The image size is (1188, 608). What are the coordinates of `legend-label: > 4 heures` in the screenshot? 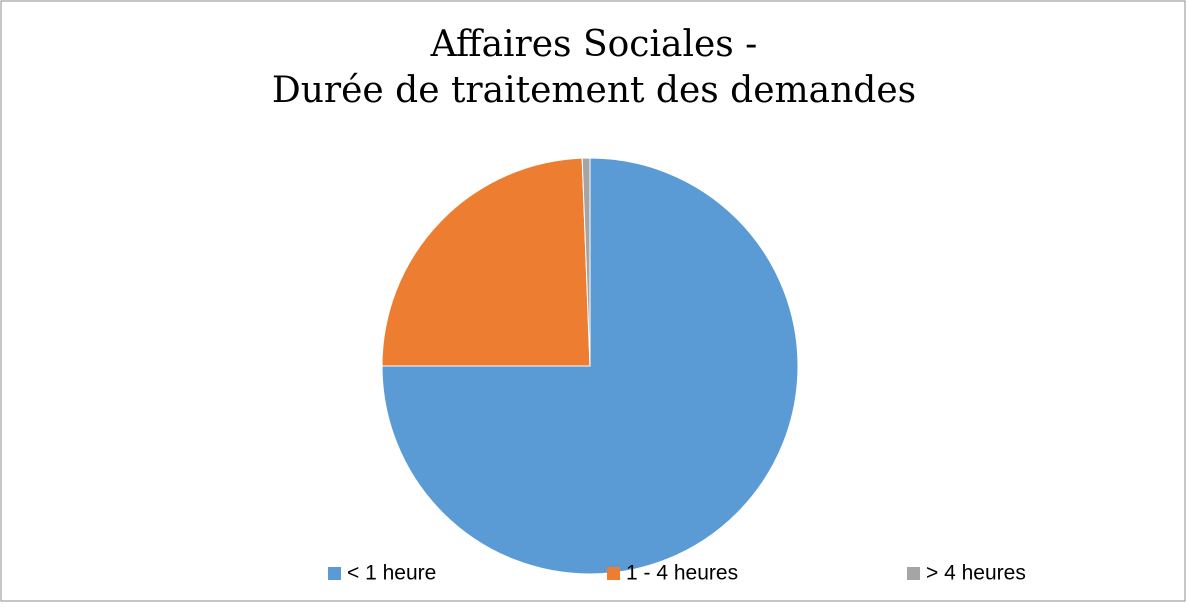 It's located at (976, 573).